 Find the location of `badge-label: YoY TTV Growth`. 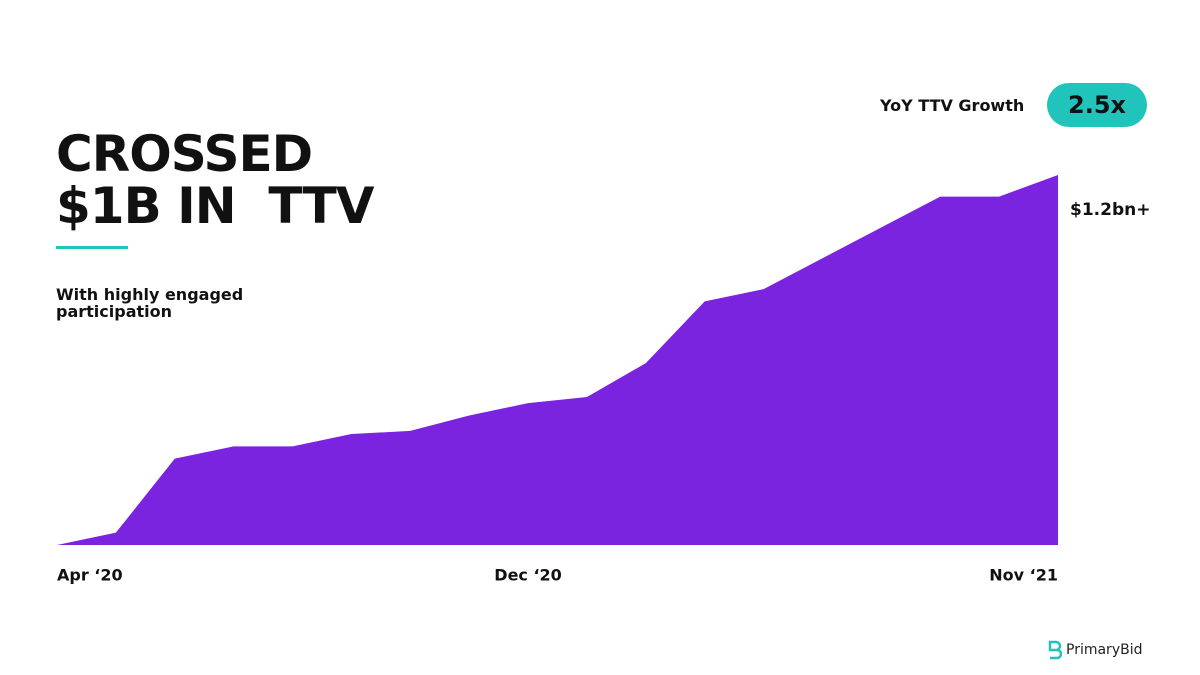

badge-label: YoY TTV Growth is located at coordinates (952, 105).